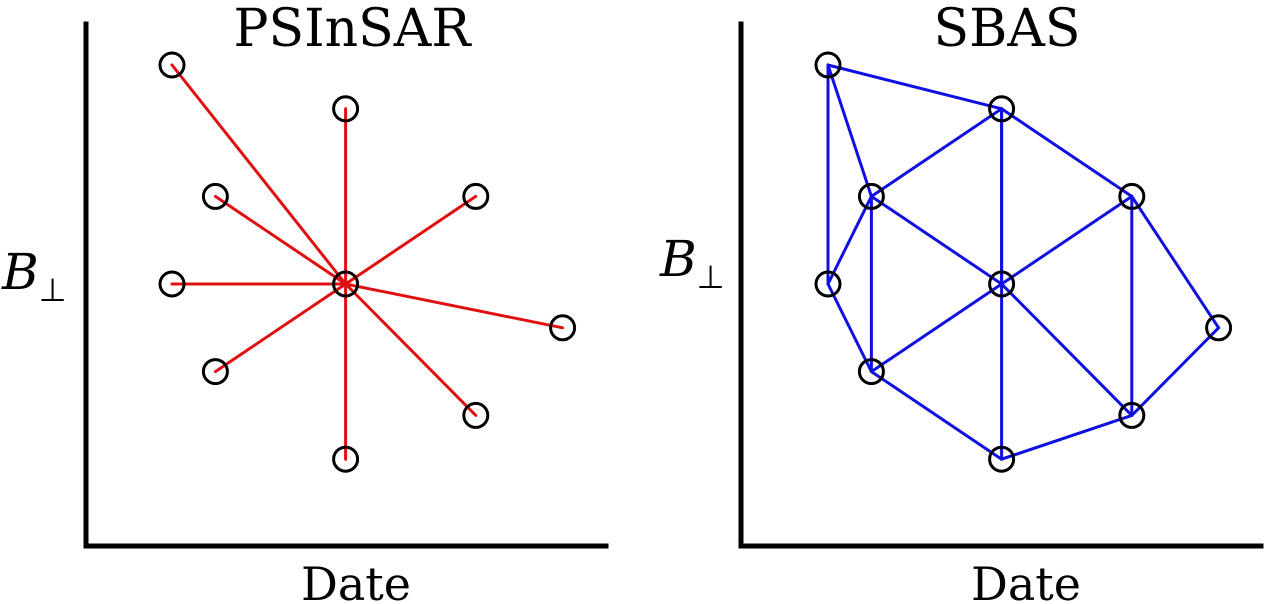  Describe the element at coordinates (1006, 29) in the screenshot. I see `sbas-title: SBAS` at that location.